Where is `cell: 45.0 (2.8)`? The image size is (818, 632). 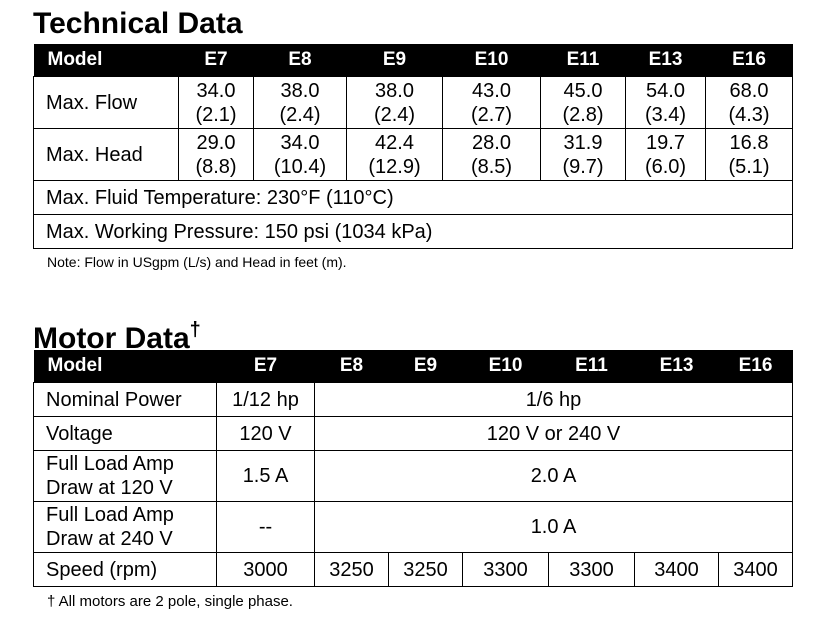 cell: 45.0 (2.8) is located at coordinates (583, 102).